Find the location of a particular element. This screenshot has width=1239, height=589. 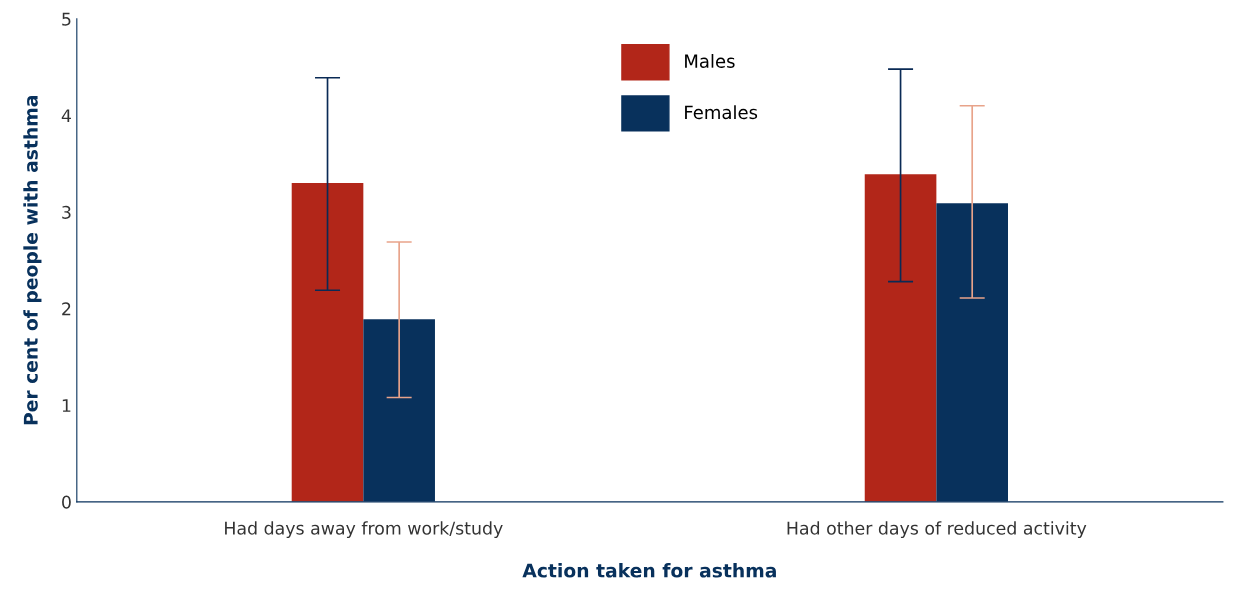

y-tick-label: 4 is located at coordinates (66, 116).